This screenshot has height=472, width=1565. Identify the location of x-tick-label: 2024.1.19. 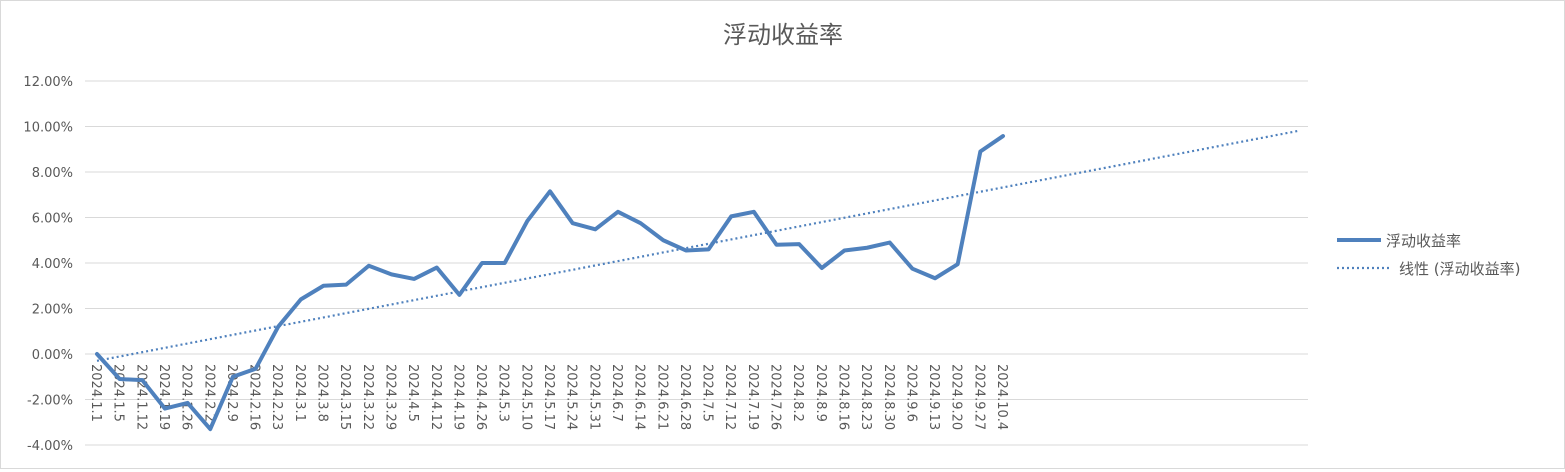
(163, 397).